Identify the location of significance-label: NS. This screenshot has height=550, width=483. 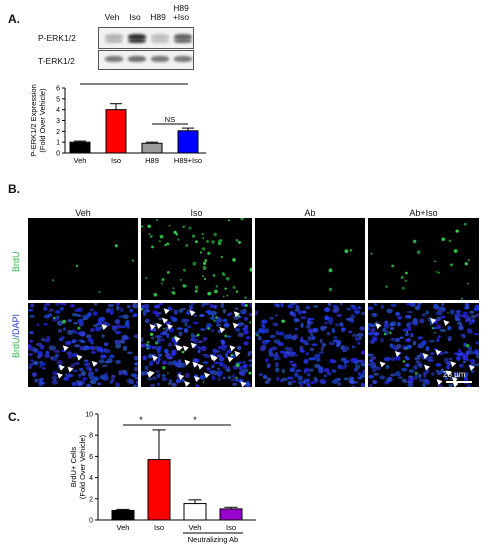
(170, 119).